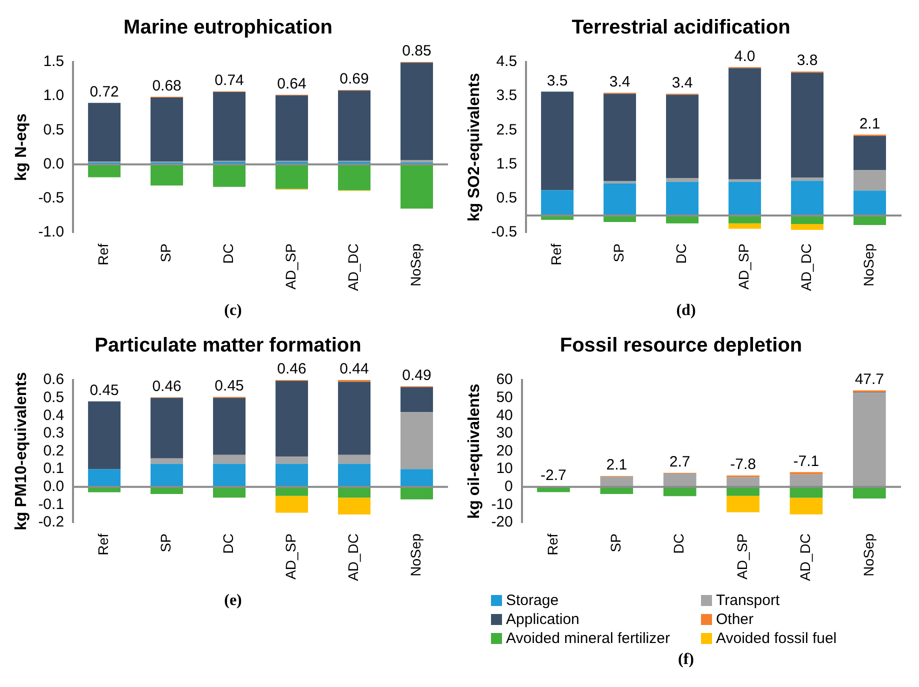 Image resolution: width=919 pixels, height=687 pixels. I want to click on total-label: 0.64, so click(291, 83).